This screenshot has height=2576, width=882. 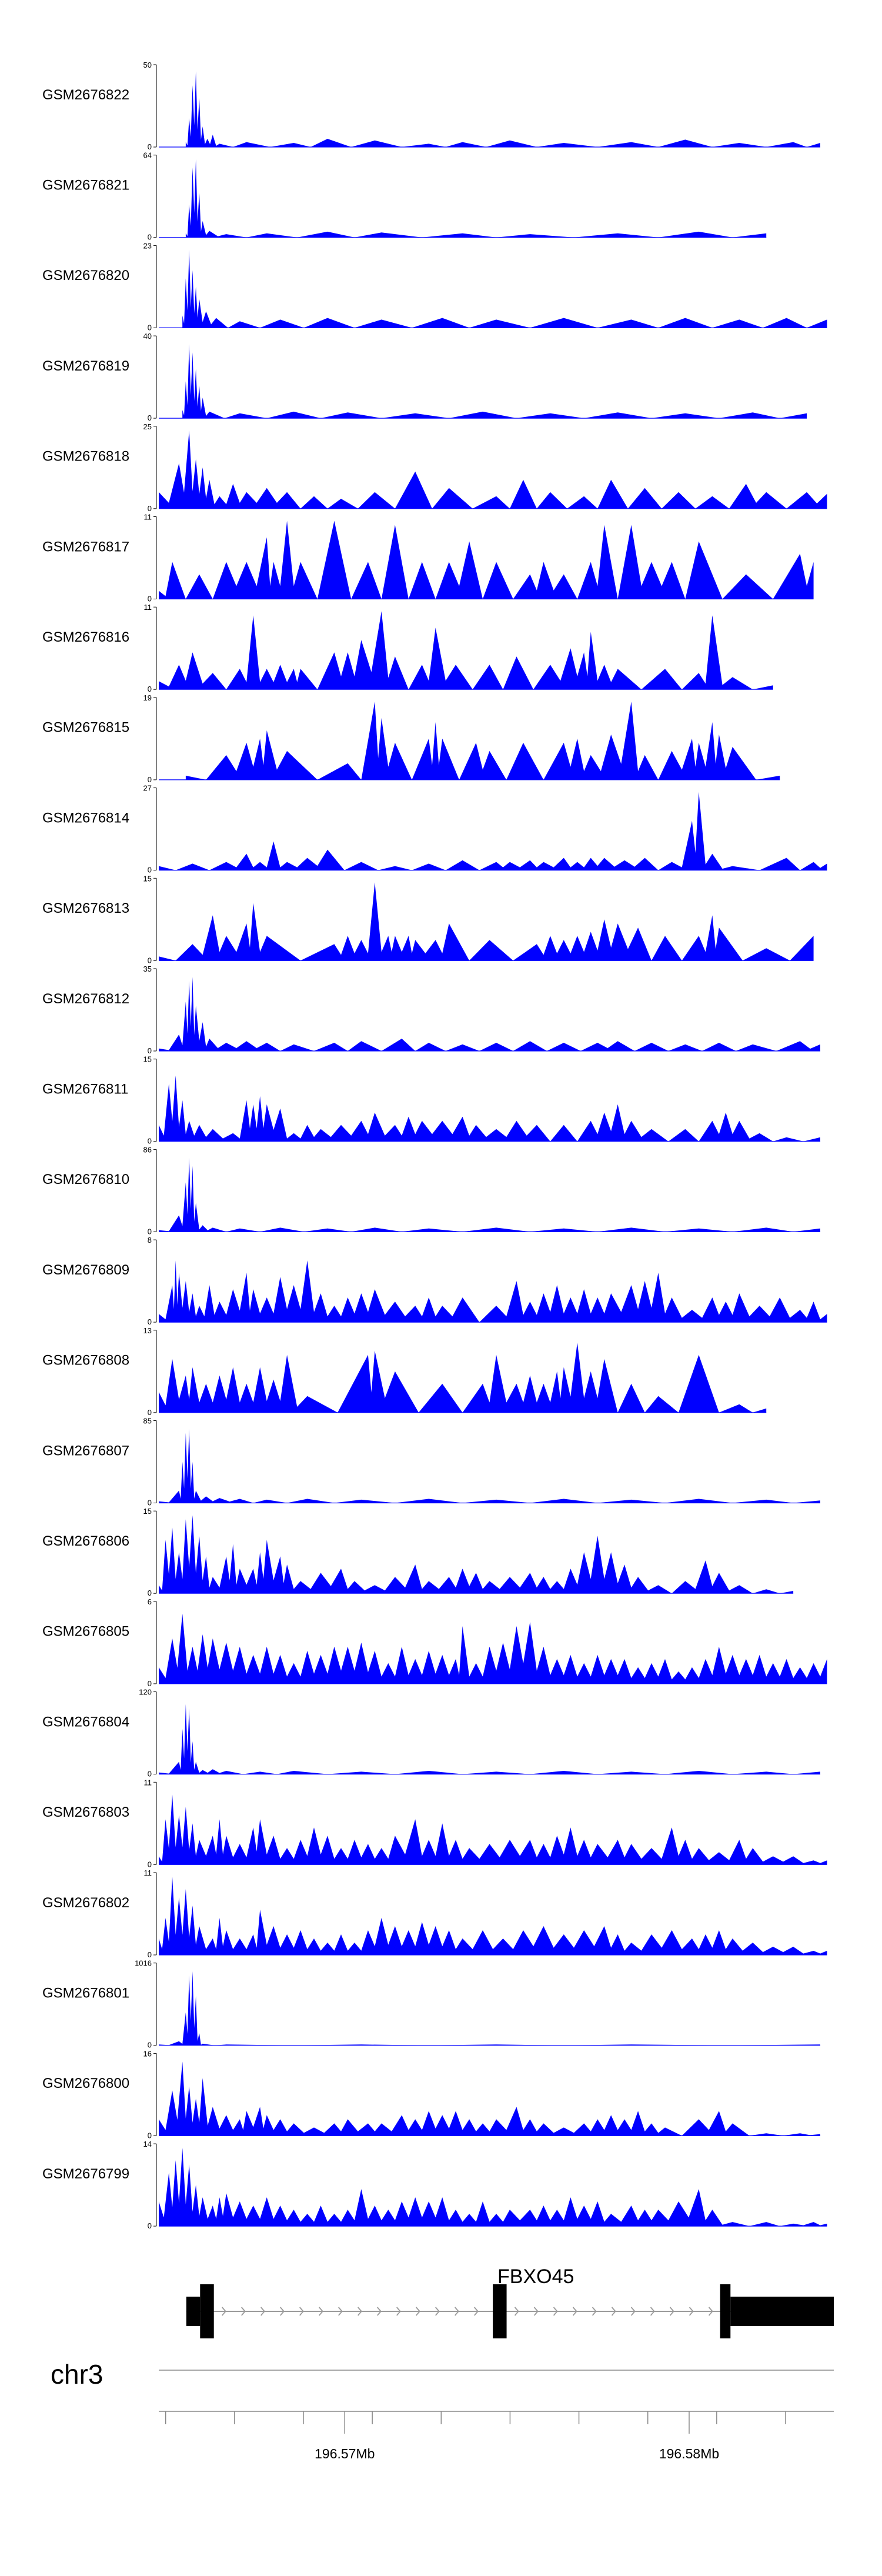 I want to click on track-GSM2676820: GSM2676820 23 0, so click(x=434, y=286).